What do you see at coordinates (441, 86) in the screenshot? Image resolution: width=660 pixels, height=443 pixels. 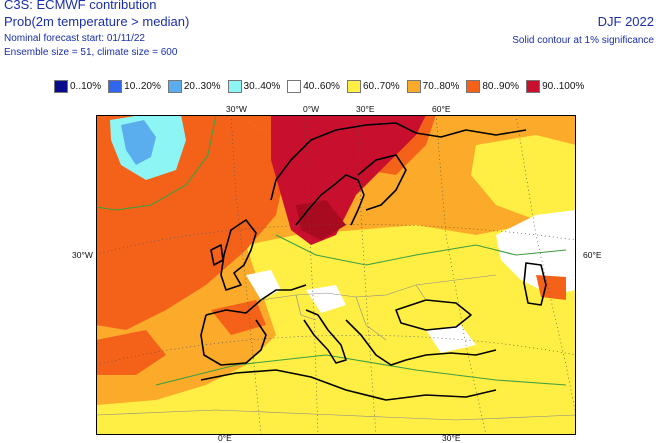 I see `legend-label: 70..80%` at bounding box center [441, 86].